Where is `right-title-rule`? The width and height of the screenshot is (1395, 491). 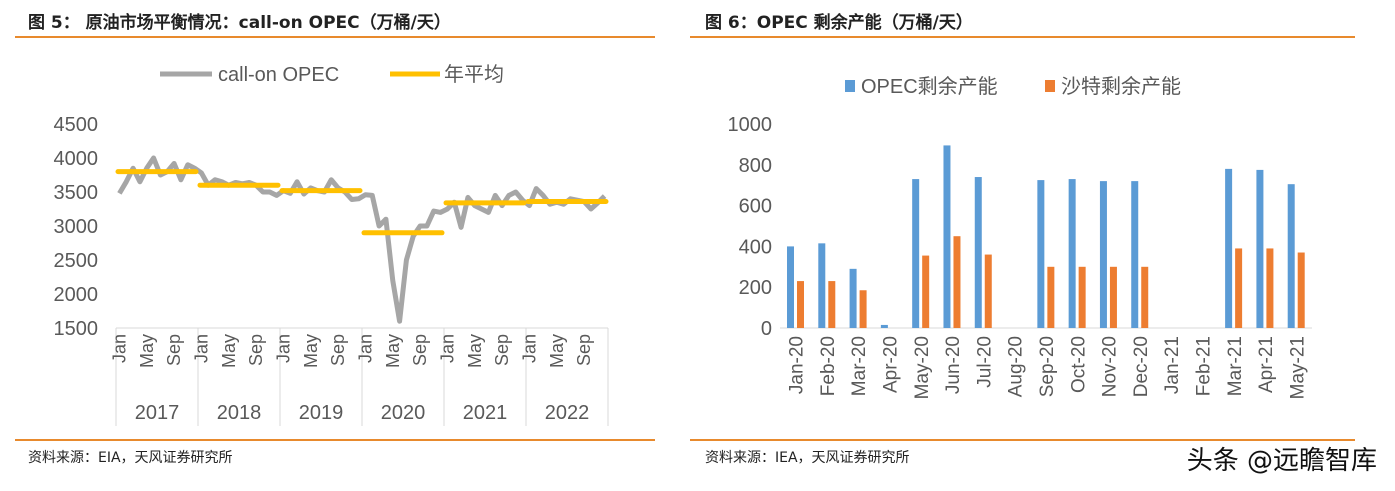 right-title-rule is located at coordinates (1022, 37).